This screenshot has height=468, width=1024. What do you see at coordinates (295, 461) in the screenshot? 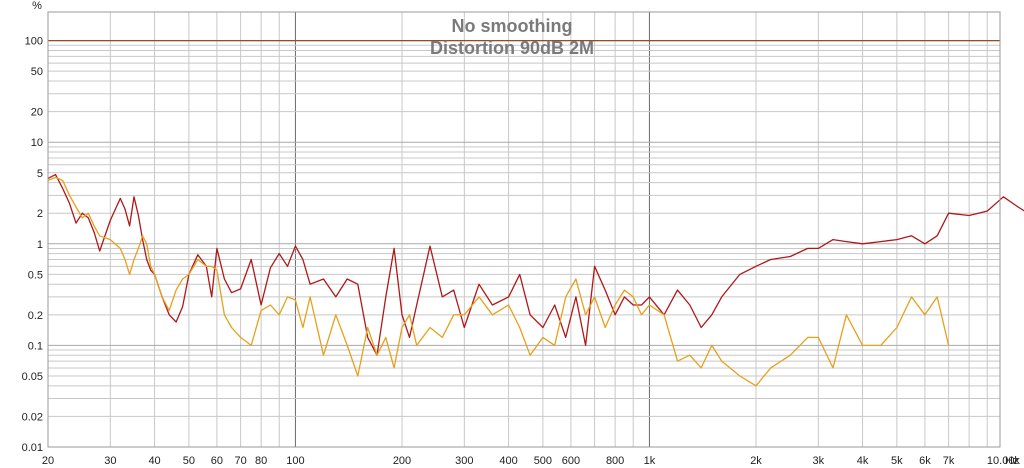
I see `x-tick-label: 100` at bounding box center [295, 461].